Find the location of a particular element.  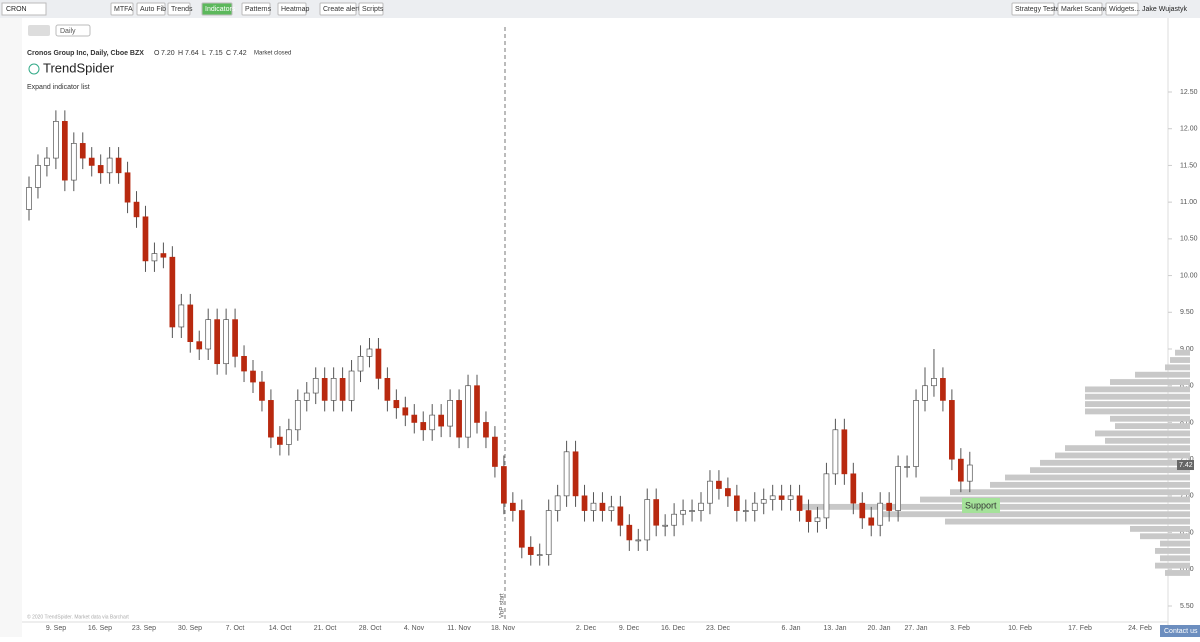

toolbar-button-label: MTFA is located at coordinates (123, 9).